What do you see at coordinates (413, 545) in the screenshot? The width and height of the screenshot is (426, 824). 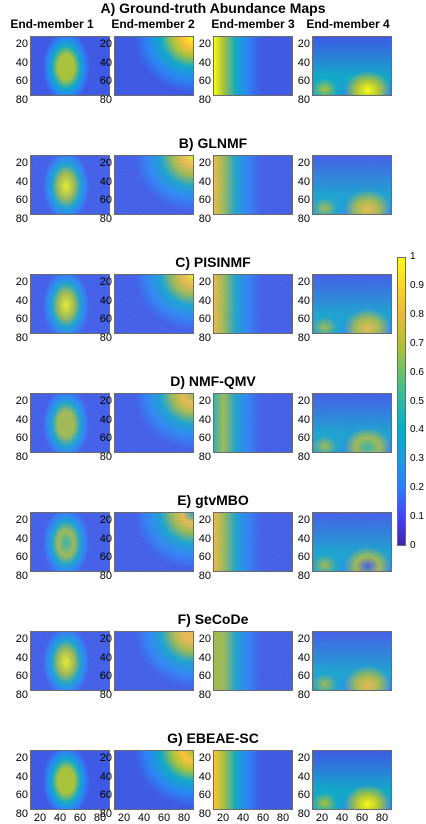 I see `colorbar-tick-label: 0` at bounding box center [413, 545].